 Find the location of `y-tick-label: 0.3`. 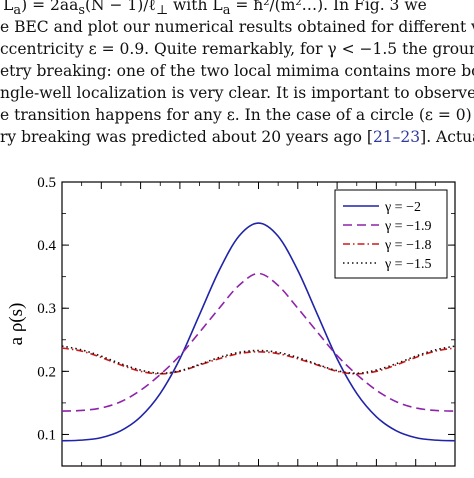

y-tick-label: 0.3 is located at coordinates (46, 309).